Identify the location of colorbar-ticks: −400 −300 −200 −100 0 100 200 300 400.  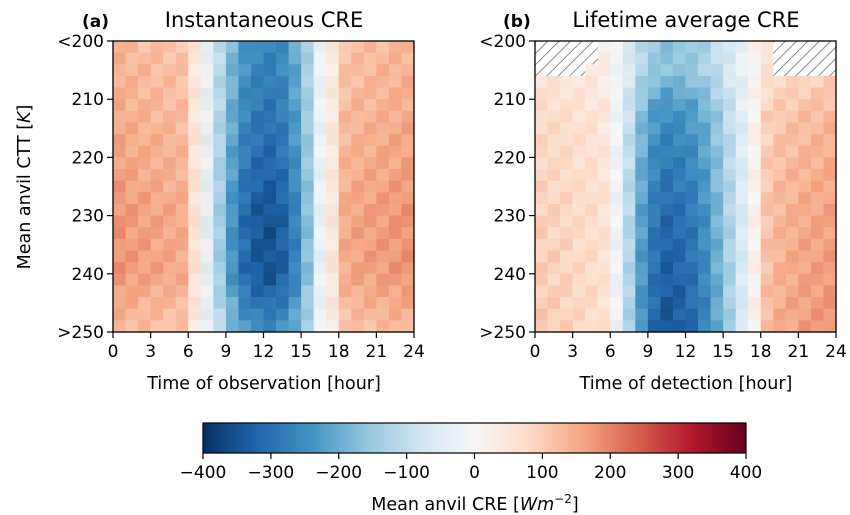
(471, 468).